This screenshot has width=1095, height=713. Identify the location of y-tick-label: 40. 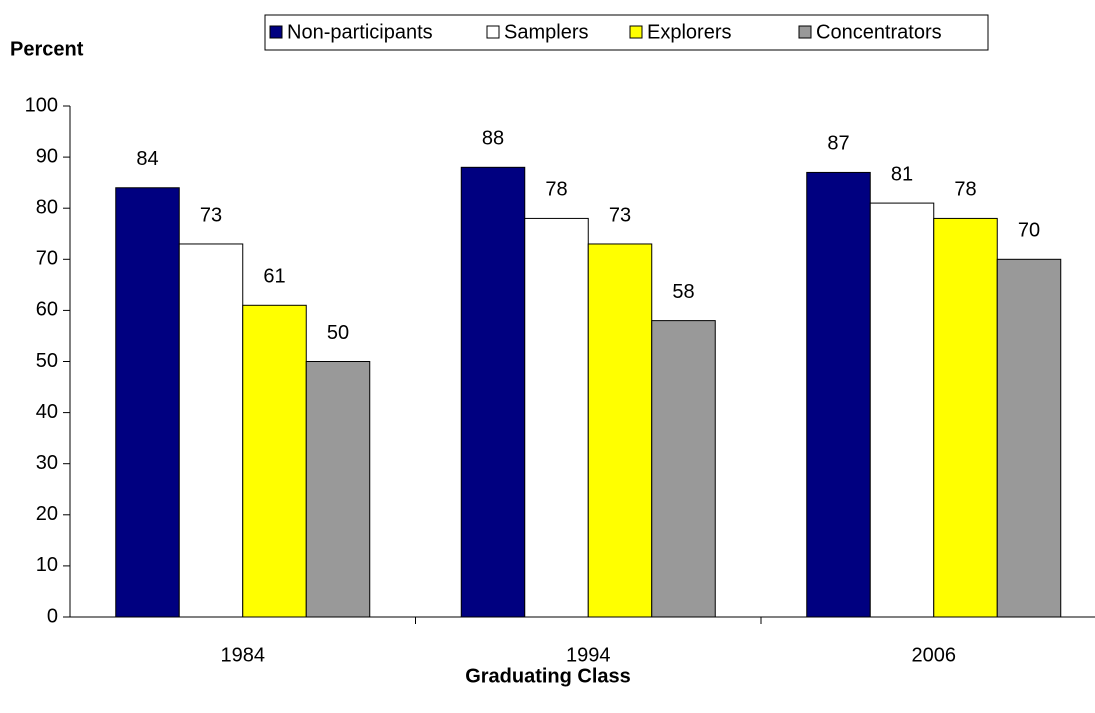
(47, 412).